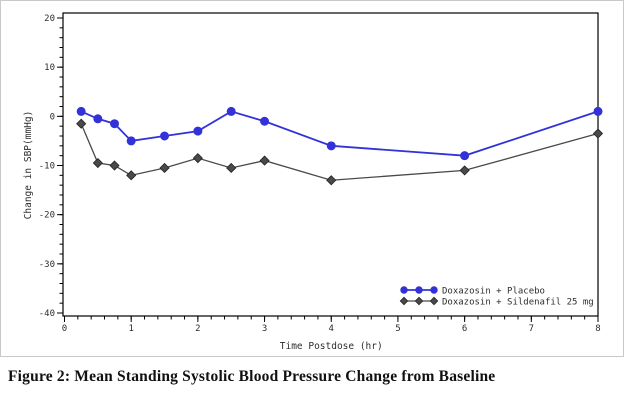  What do you see at coordinates (64, 329) in the screenshot?
I see `x-tick-label: 0` at bounding box center [64, 329].